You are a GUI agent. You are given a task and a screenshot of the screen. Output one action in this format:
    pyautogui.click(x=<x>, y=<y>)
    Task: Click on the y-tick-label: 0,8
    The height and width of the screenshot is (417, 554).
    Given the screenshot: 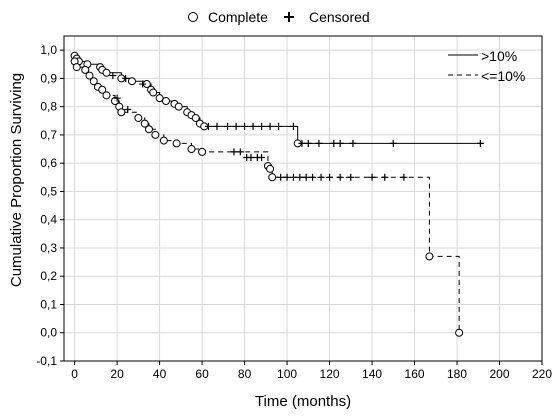 What is the action you would take?
    pyautogui.click(x=48, y=107)
    